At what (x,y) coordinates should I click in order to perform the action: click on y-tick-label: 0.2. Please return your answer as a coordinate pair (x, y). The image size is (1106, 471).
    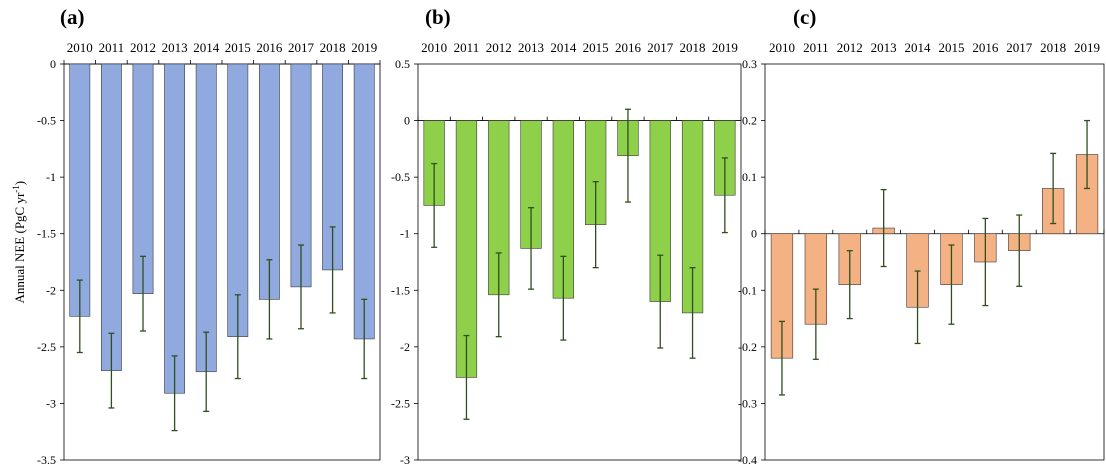
    Looking at the image, I should click on (749, 121).